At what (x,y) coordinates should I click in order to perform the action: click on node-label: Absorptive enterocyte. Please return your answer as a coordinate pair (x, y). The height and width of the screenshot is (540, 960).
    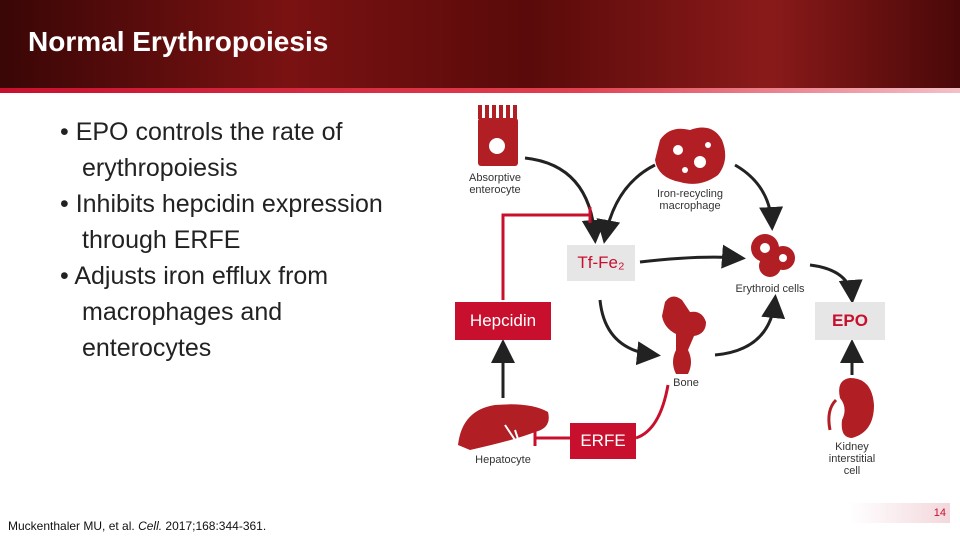
    Looking at the image, I should click on (495, 184).